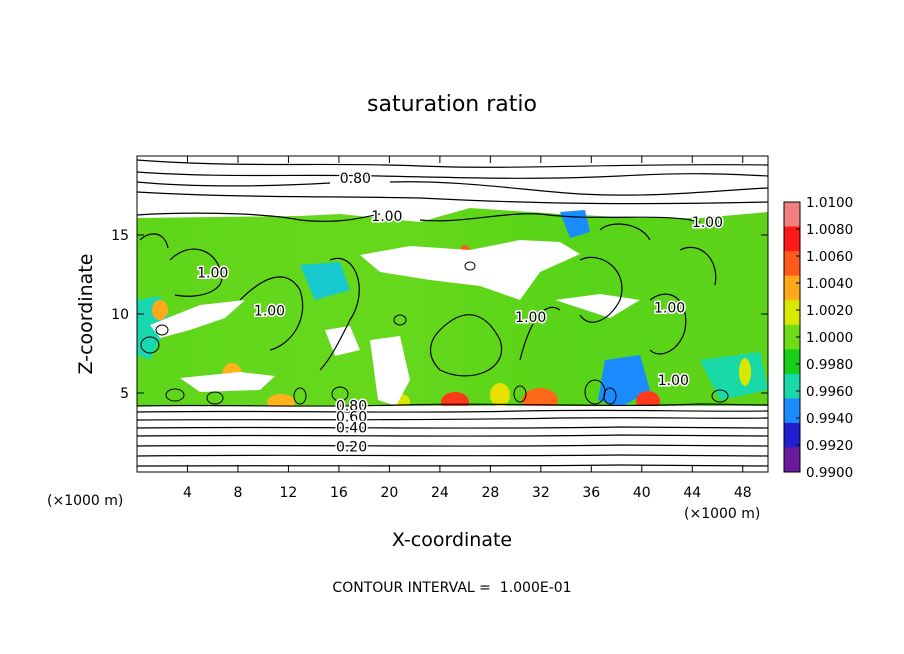 The image size is (904, 654). I want to click on x-tick-label: 44, so click(692, 493).